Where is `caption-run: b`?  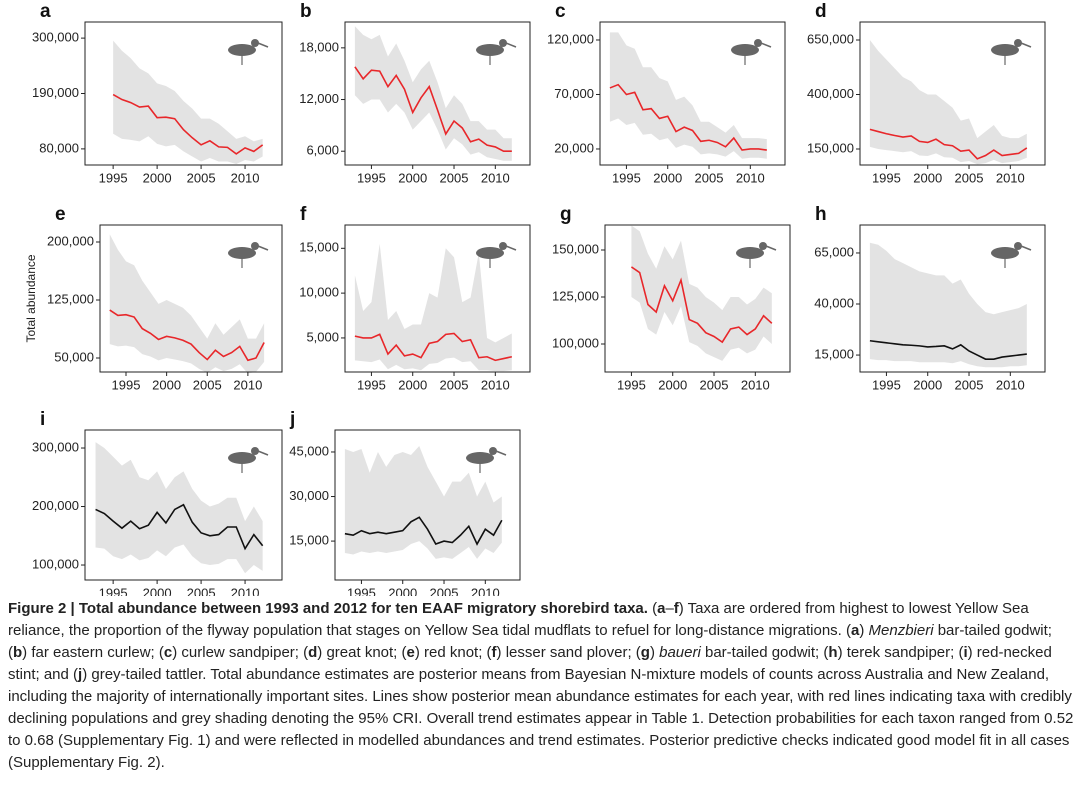 caption-run: b is located at coordinates (18, 652).